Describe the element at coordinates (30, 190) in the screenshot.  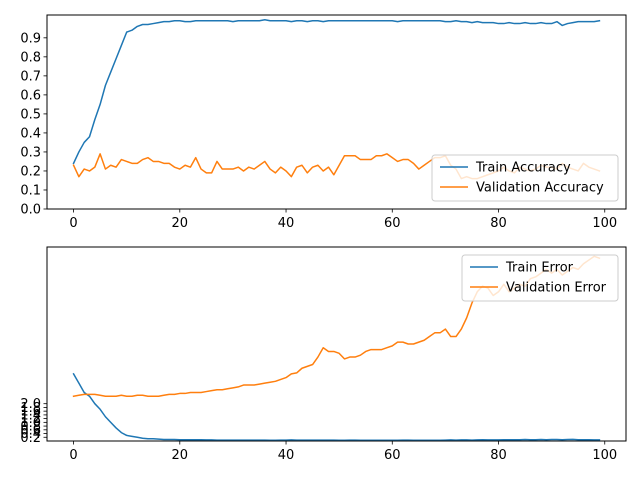
I see `y-tick-label: 0.1` at that location.